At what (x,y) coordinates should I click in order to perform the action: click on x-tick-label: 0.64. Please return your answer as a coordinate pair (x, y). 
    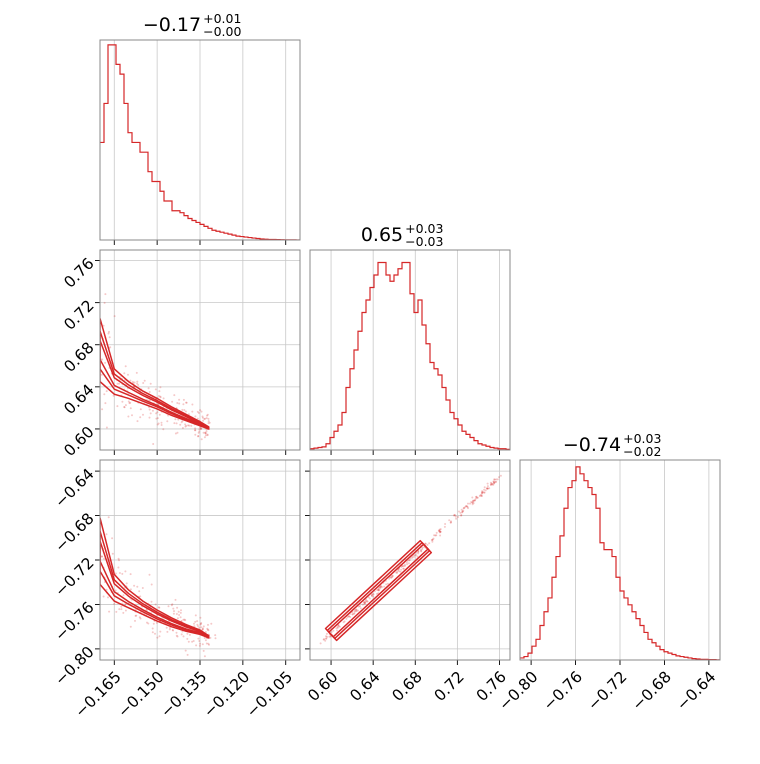
    Looking at the image, I should click on (365, 686).